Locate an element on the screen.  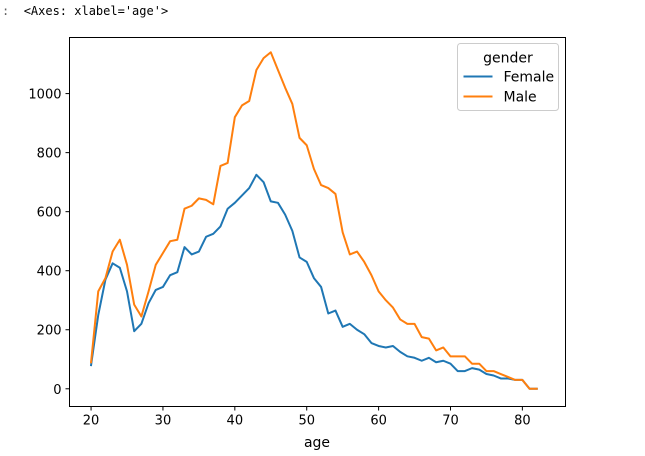
y-axis: 0 200 400 600 800 1000 is located at coordinates (49, 243).